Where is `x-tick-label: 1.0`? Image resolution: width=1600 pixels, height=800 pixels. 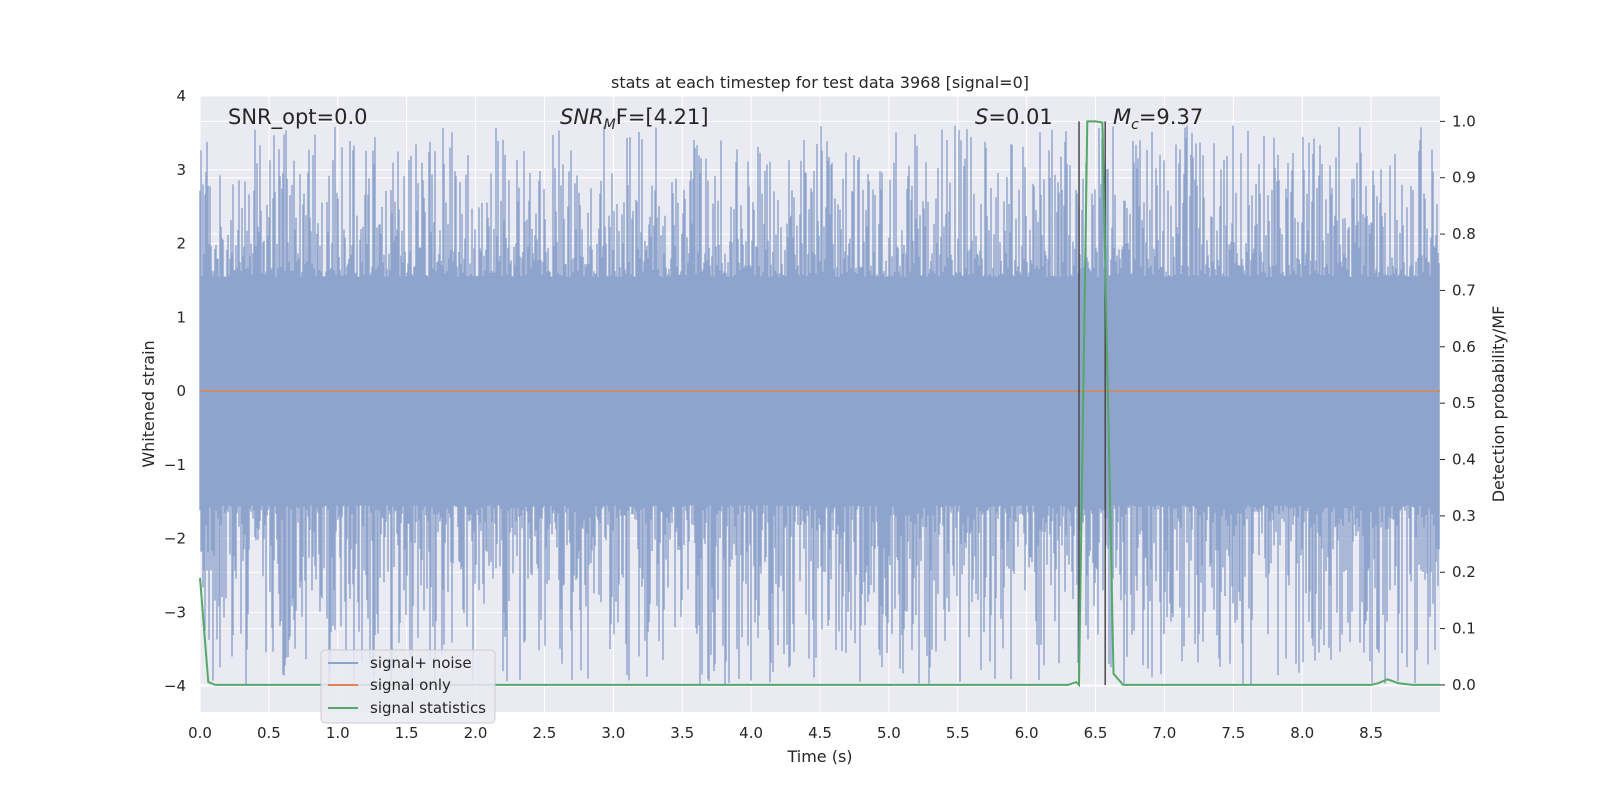
x-tick-label: 1.0 is located at coordinates (338, 733).